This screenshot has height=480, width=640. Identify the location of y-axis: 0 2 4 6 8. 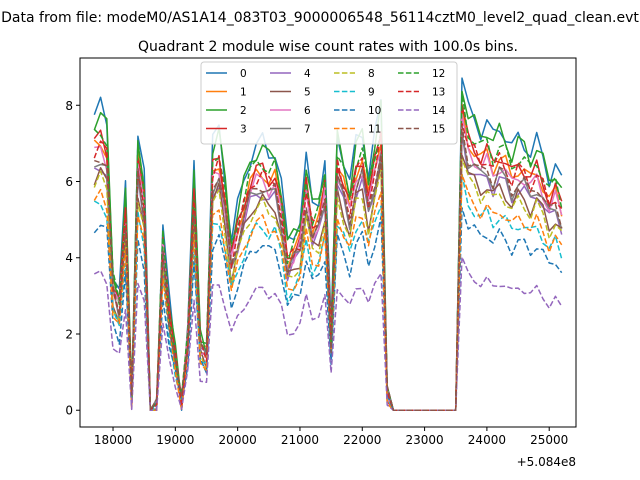
(72, 258).